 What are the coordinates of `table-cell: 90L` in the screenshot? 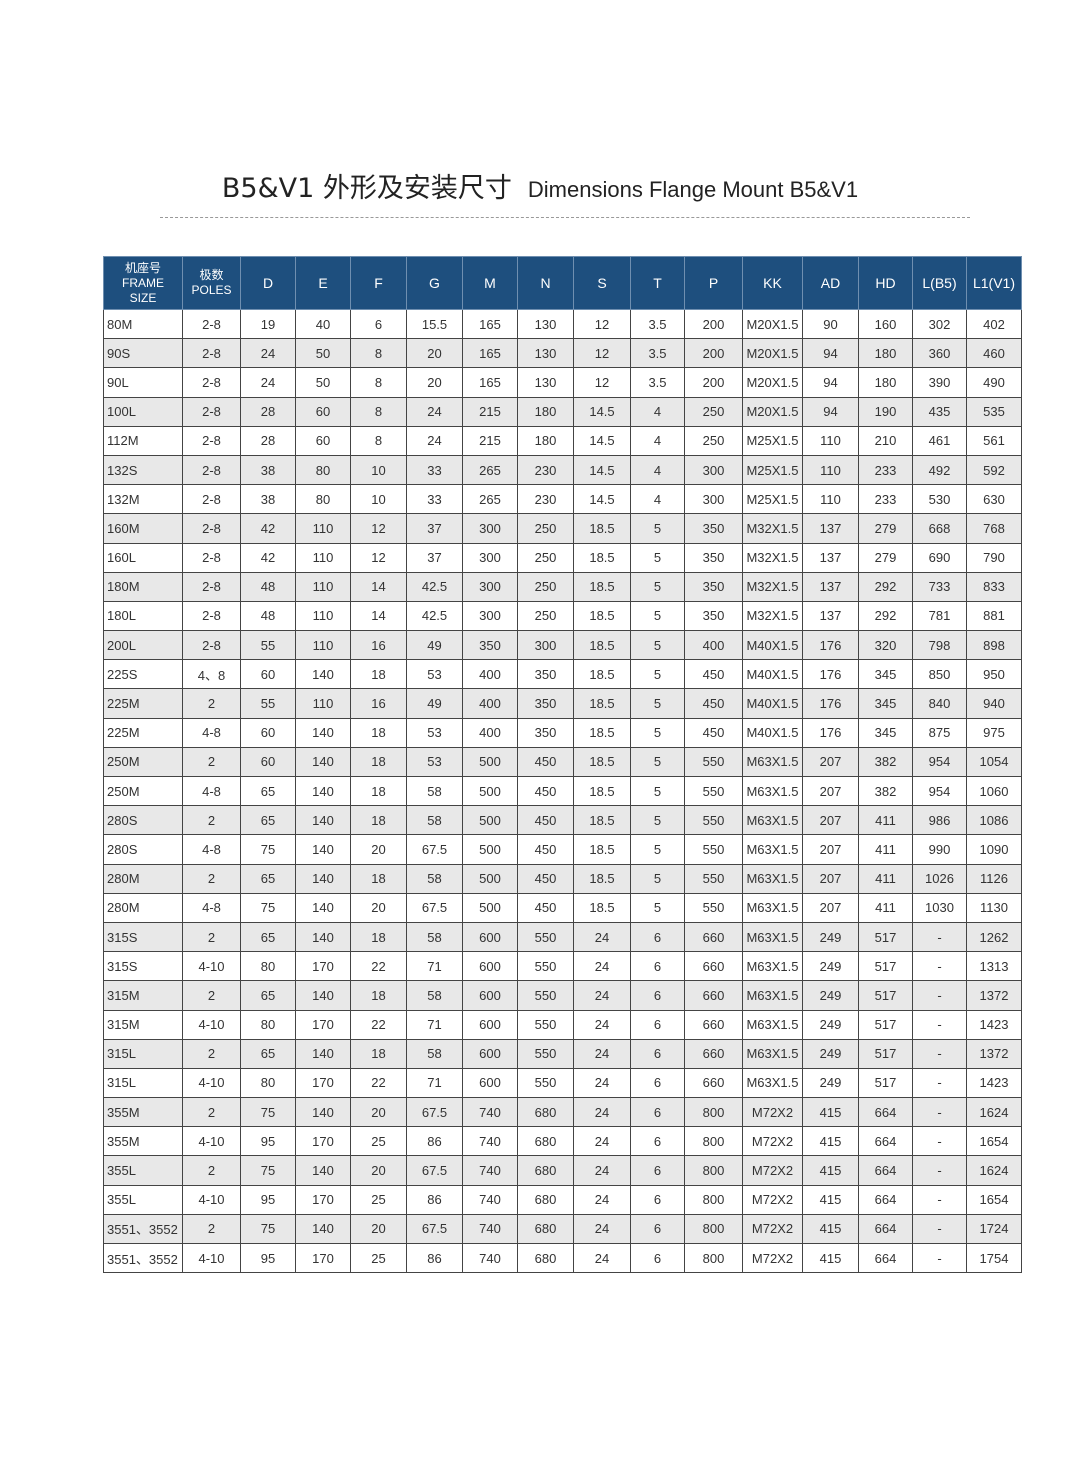 It's located at (143, 382).